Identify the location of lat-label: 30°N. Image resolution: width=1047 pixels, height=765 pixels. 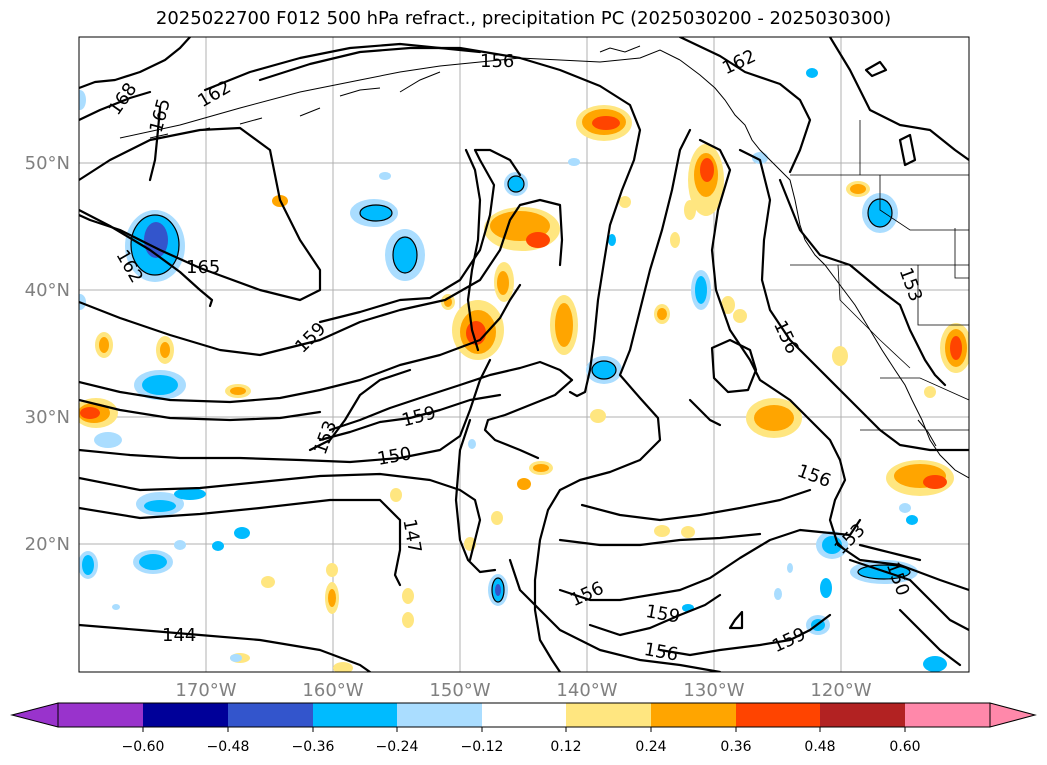
(47, 417).